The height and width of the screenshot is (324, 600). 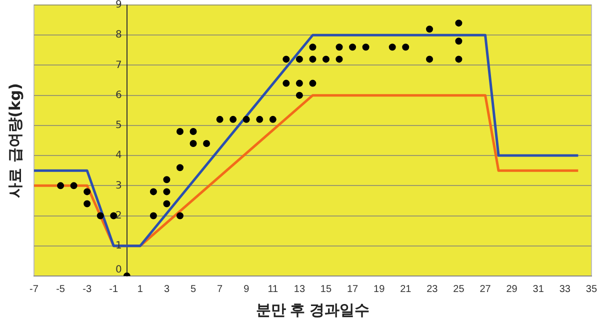 I want to click on x-tick-label: 35, so click(x=592, y=289).